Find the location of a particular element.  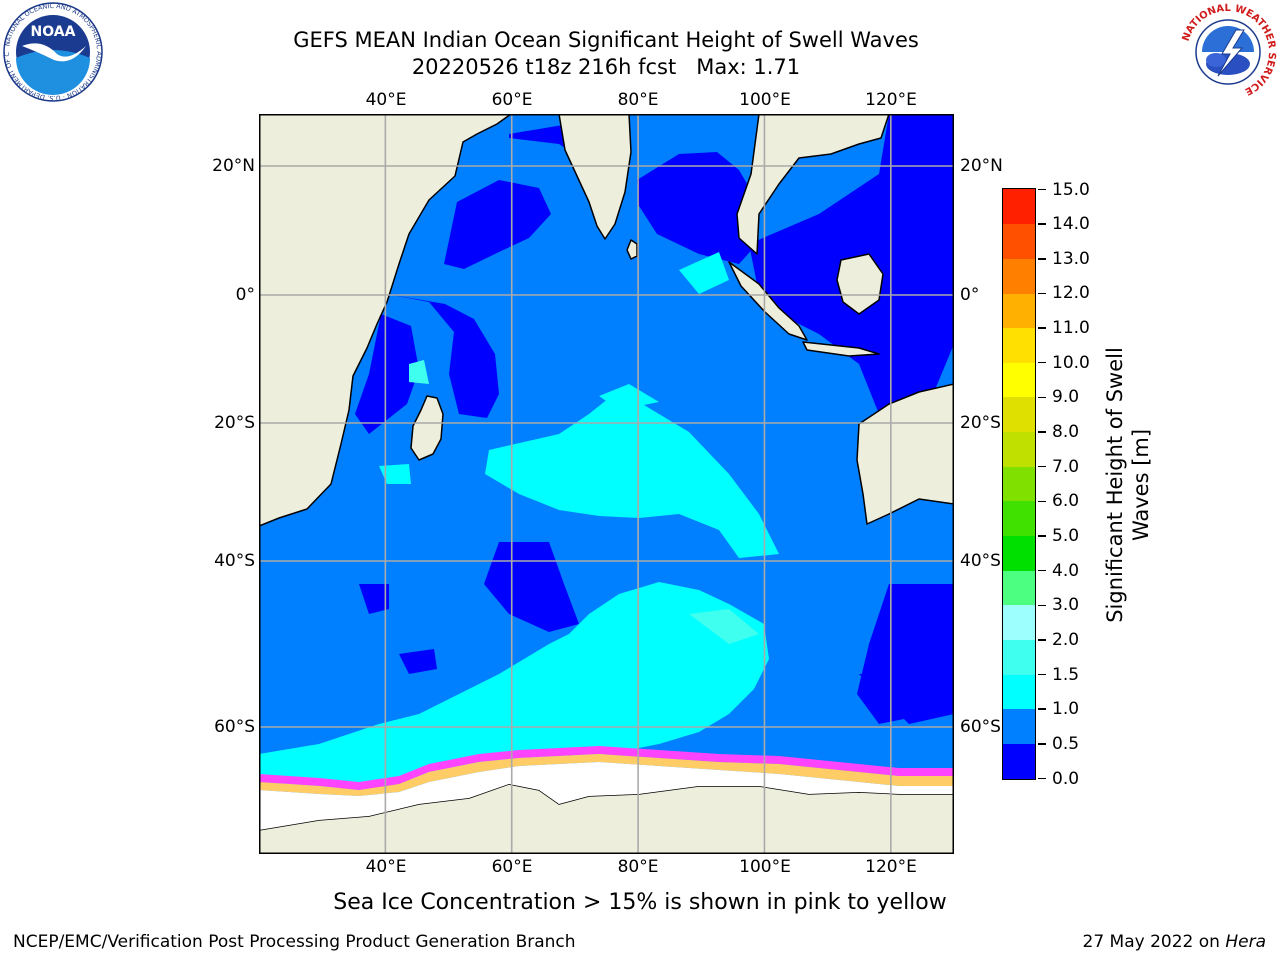

swell-band-1.5-2.0 is located at coordinates (584, 502).